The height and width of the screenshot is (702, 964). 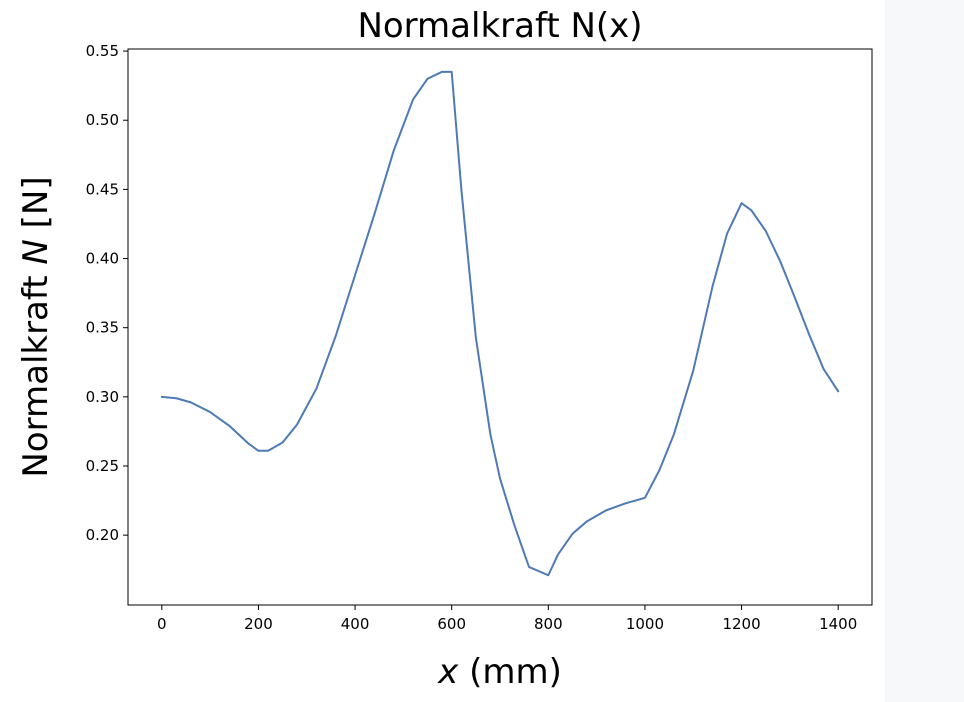 I want to click on x-axis-label: x (mm), so click(x=499, y=672).